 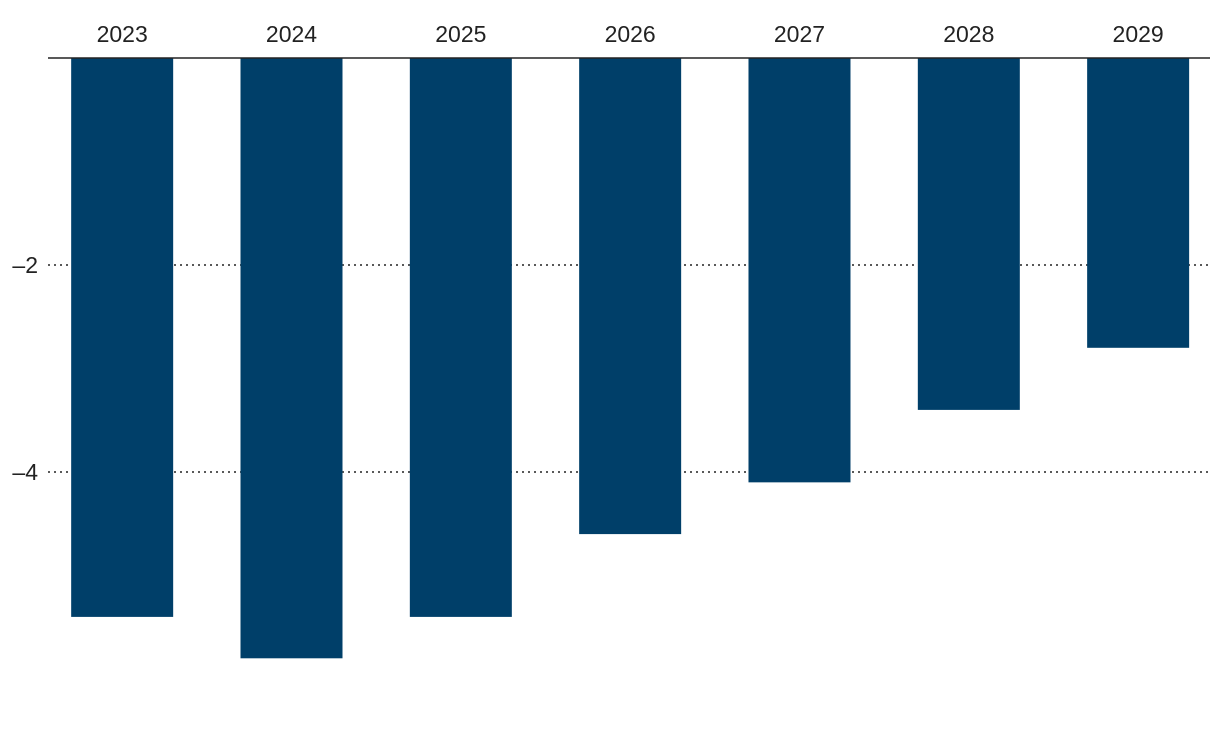 I want to click on x-tick-label: 2025, so click(x=460, y=34).